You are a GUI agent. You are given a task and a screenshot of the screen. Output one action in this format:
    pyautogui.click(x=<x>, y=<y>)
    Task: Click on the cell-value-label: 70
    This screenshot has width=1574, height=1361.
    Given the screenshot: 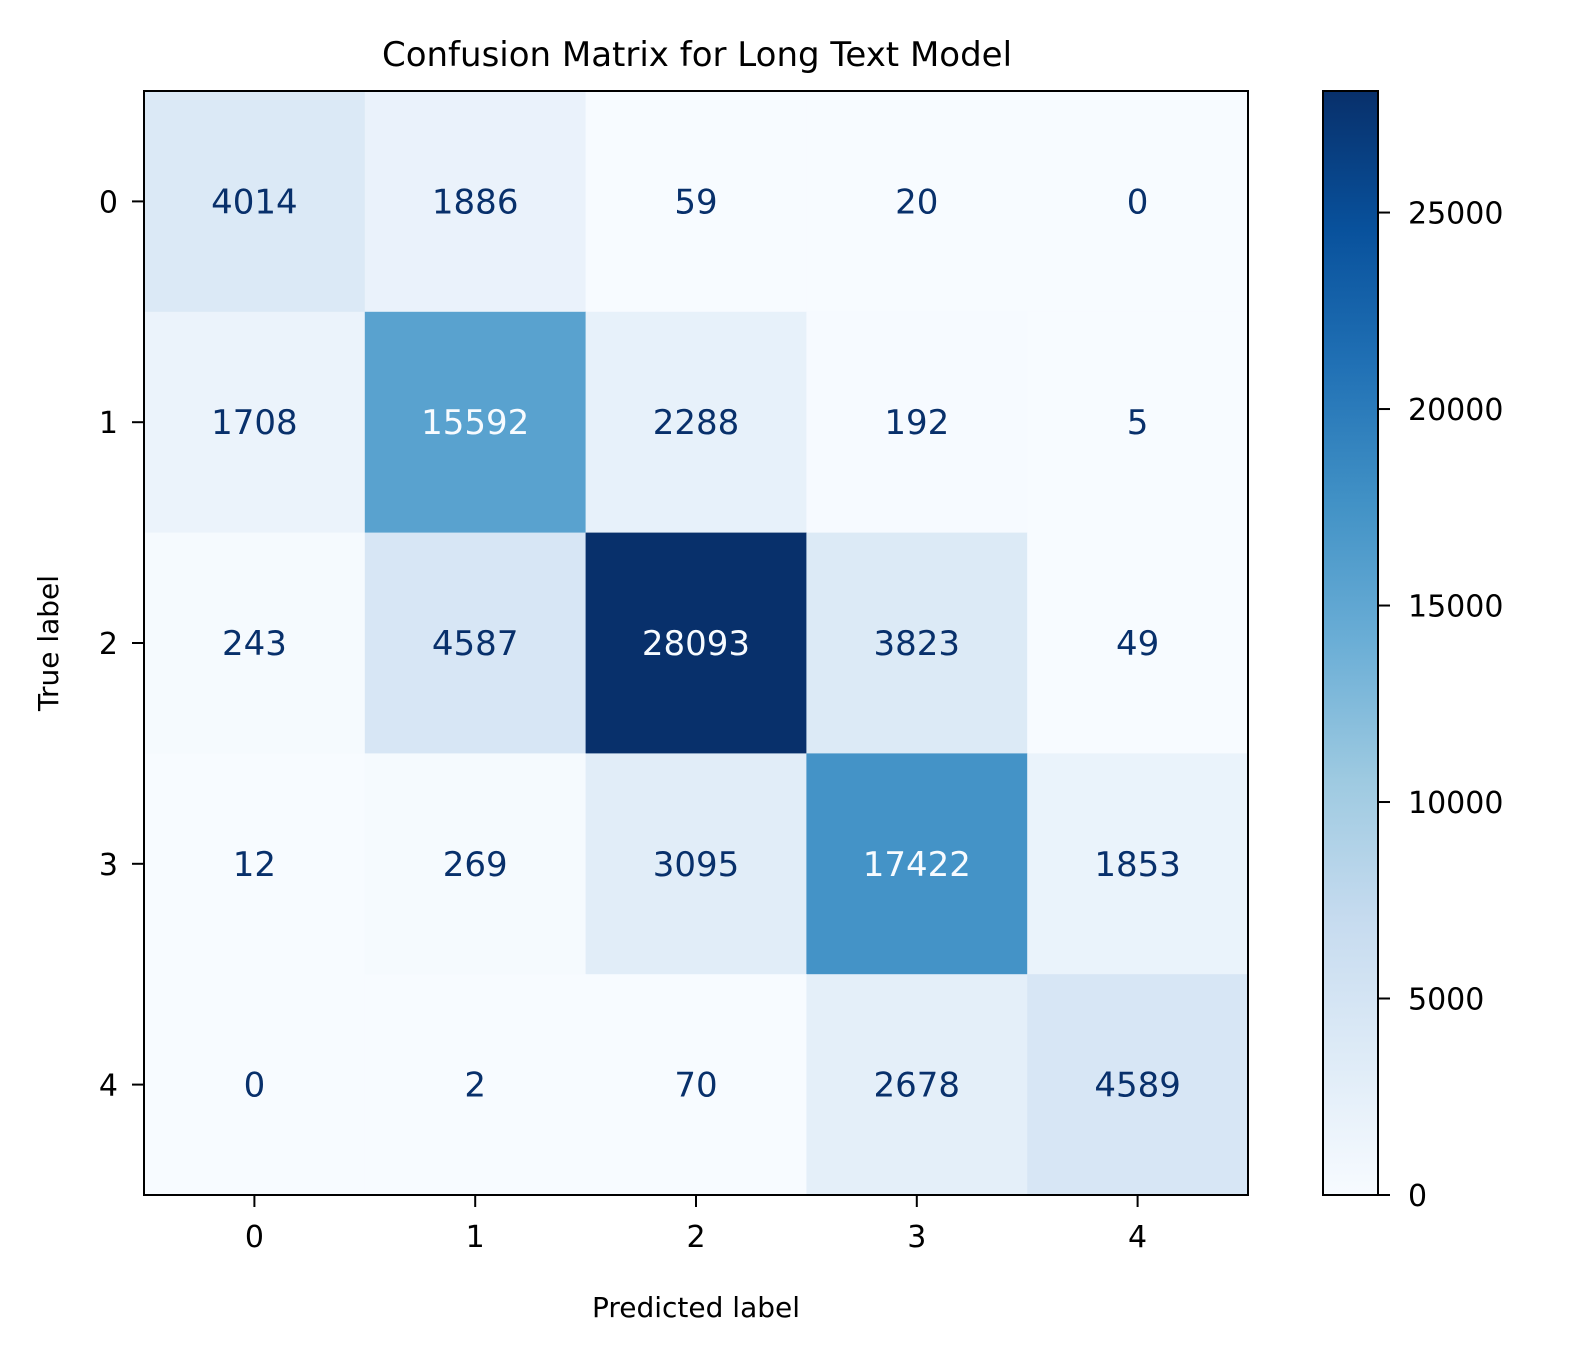 What is the action you would take?
    pyautogui.click(x=695, y=1086)
    